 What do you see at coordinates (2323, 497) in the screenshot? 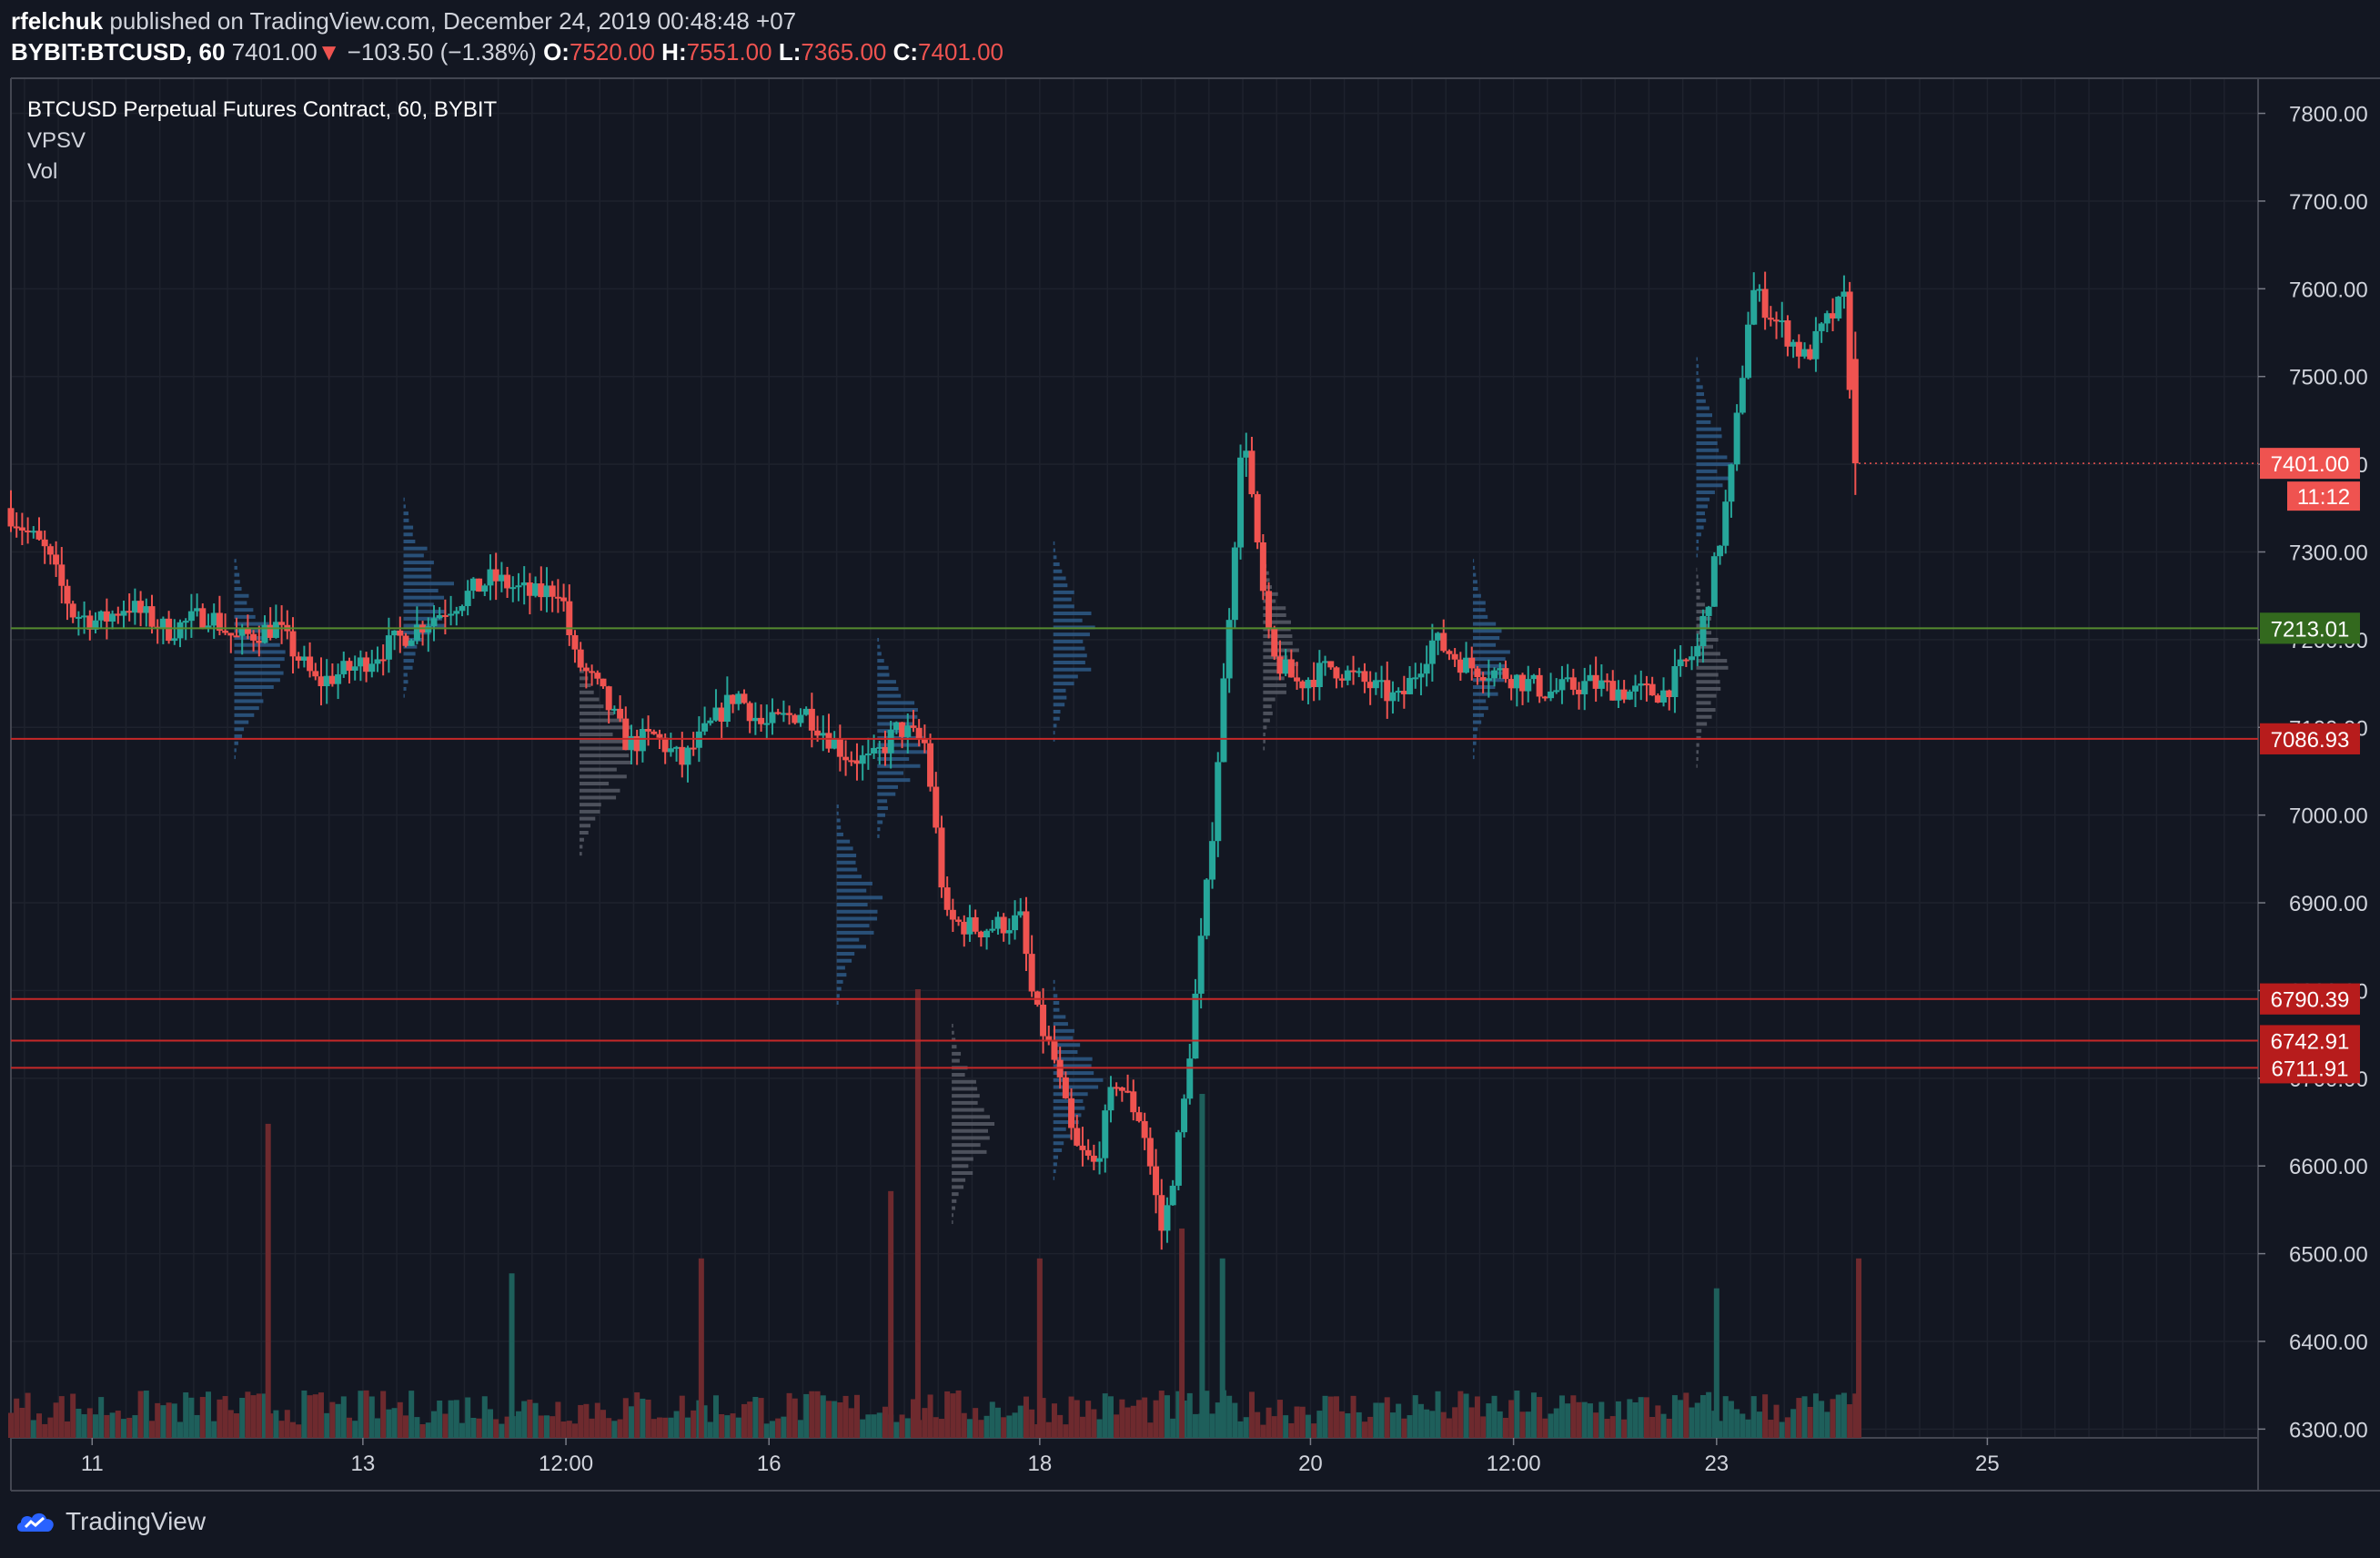
I see `countdown-label: 11:12` at bounding box center [2323, 497].